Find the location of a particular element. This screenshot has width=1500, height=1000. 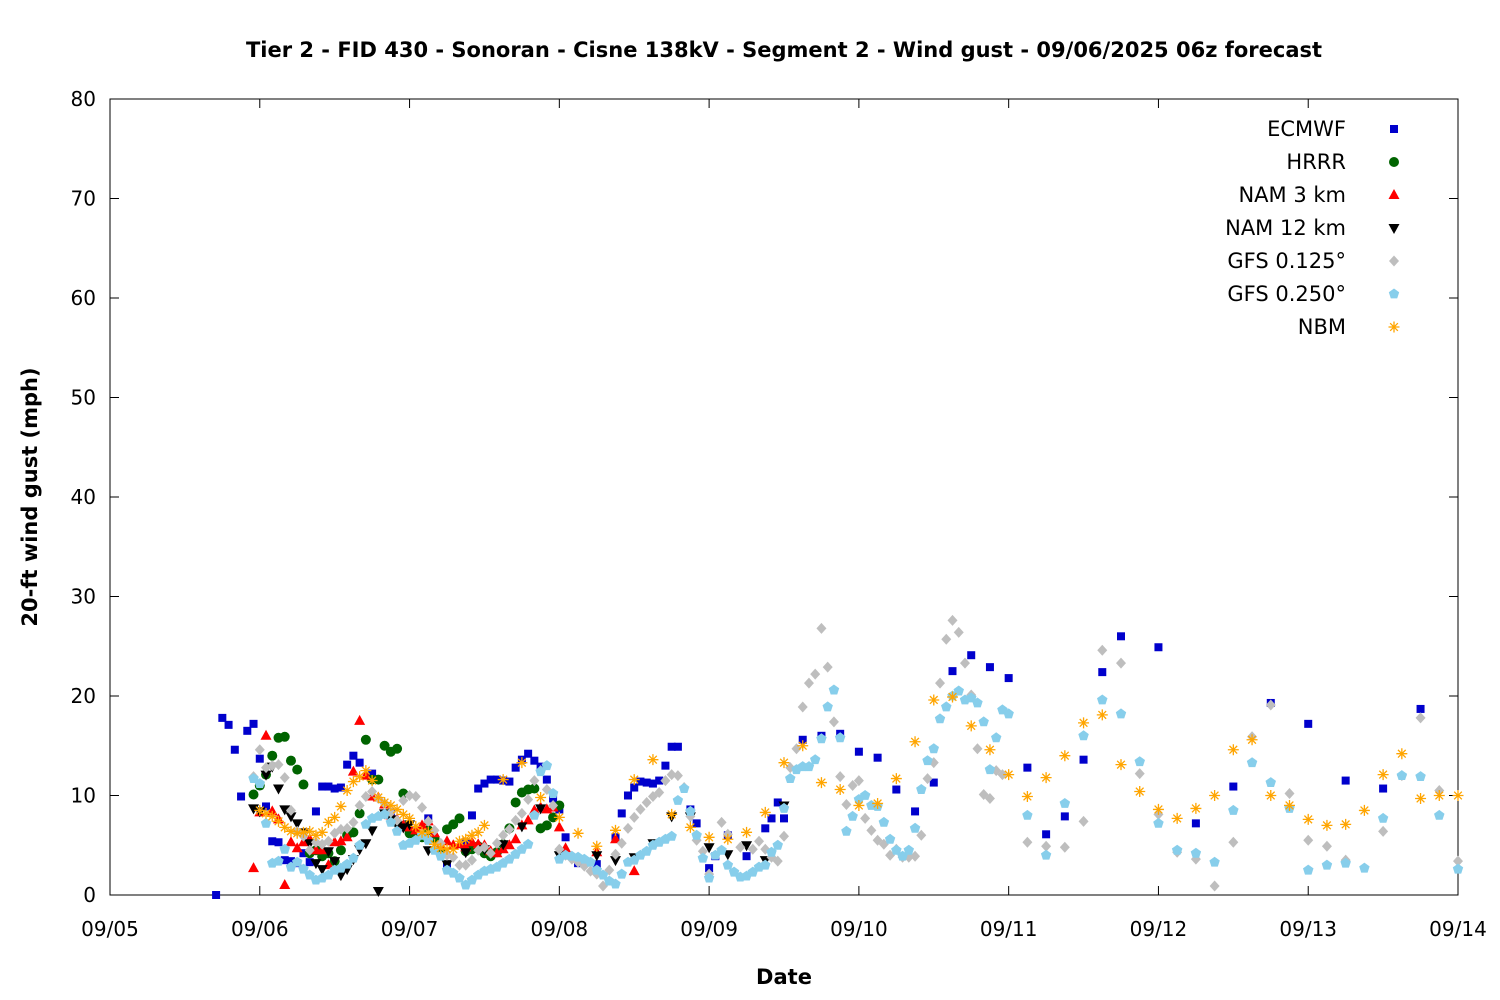

legend-marker is located at coordinates (1394, 327).